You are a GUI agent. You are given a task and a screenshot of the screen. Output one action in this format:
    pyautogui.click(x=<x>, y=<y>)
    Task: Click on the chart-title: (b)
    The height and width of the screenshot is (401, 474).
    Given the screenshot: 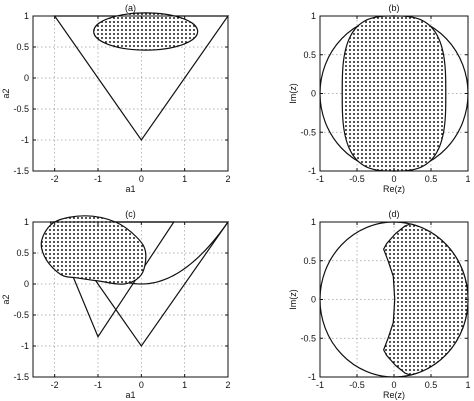 What is the action you would take?
    pyautogui.click(x=394, y=8)
    